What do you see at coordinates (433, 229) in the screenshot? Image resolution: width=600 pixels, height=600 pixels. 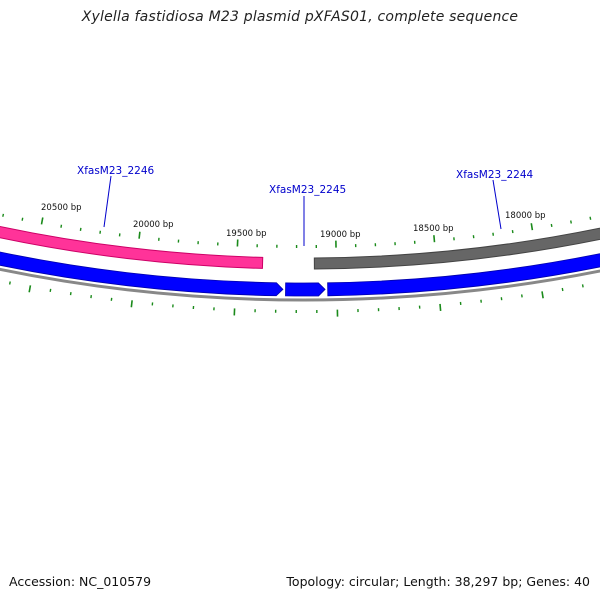 I see `tick-label-18500: 18500 bp` at bounding box center [433, 229].